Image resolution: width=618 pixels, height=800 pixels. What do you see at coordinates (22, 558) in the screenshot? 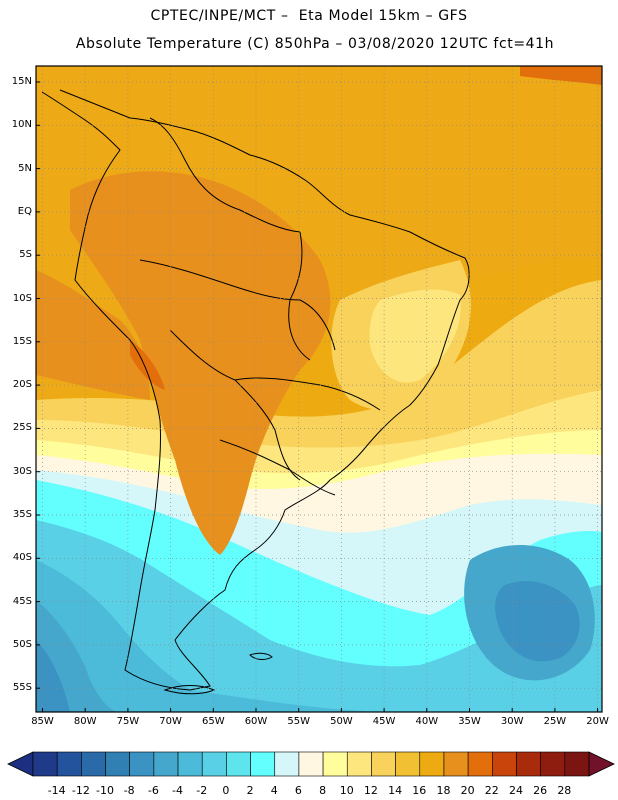
I see `lat-tick-label: 40S` at bounding box center [22, 558].